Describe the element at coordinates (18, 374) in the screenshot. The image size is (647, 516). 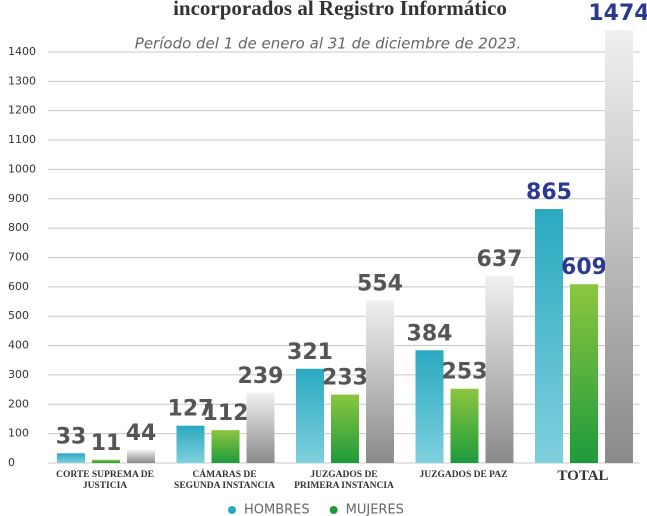
I see `y-tick-label: 300` at that location.